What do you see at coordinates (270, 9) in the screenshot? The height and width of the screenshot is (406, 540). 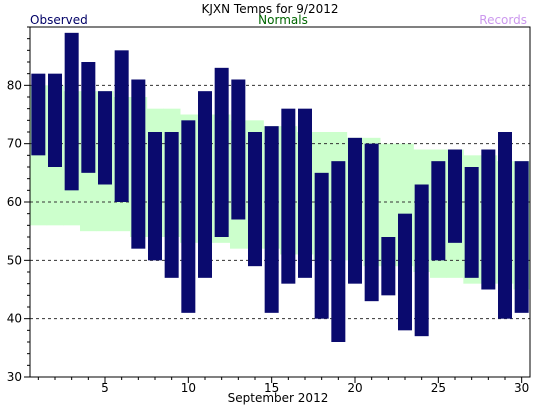 I see `chart-title: KJXN Temps for 9/2012` at bounding box center [270, 9].